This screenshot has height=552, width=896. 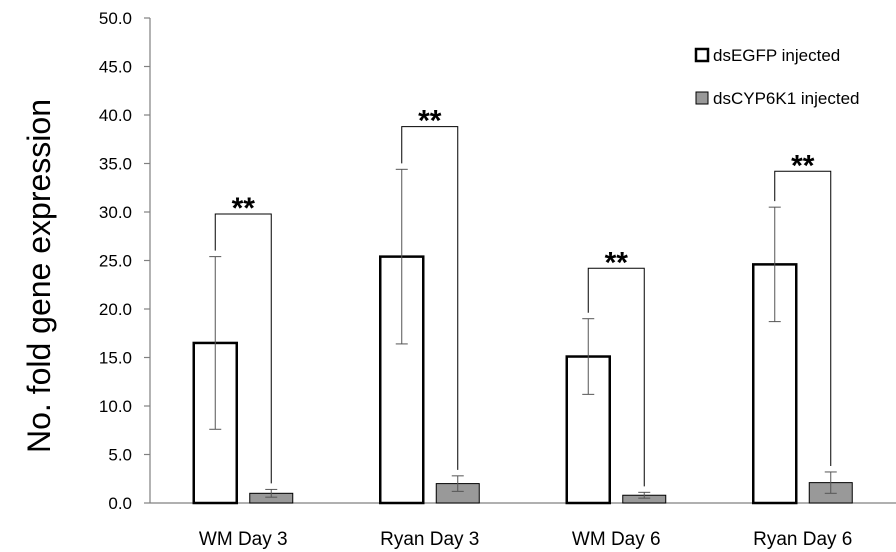 What do you see at coordinates (786, 98) in the screenshot?
I see `legend-label: dsCYP6K1 injected` at bounding box center [786, 98].